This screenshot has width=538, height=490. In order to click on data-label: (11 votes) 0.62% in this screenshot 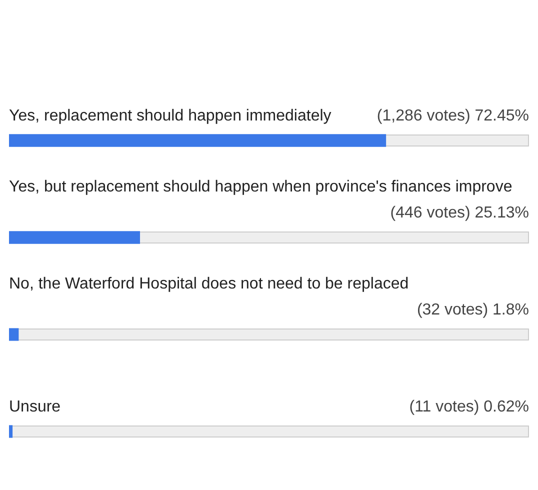, I will do `click(469, 407)`.